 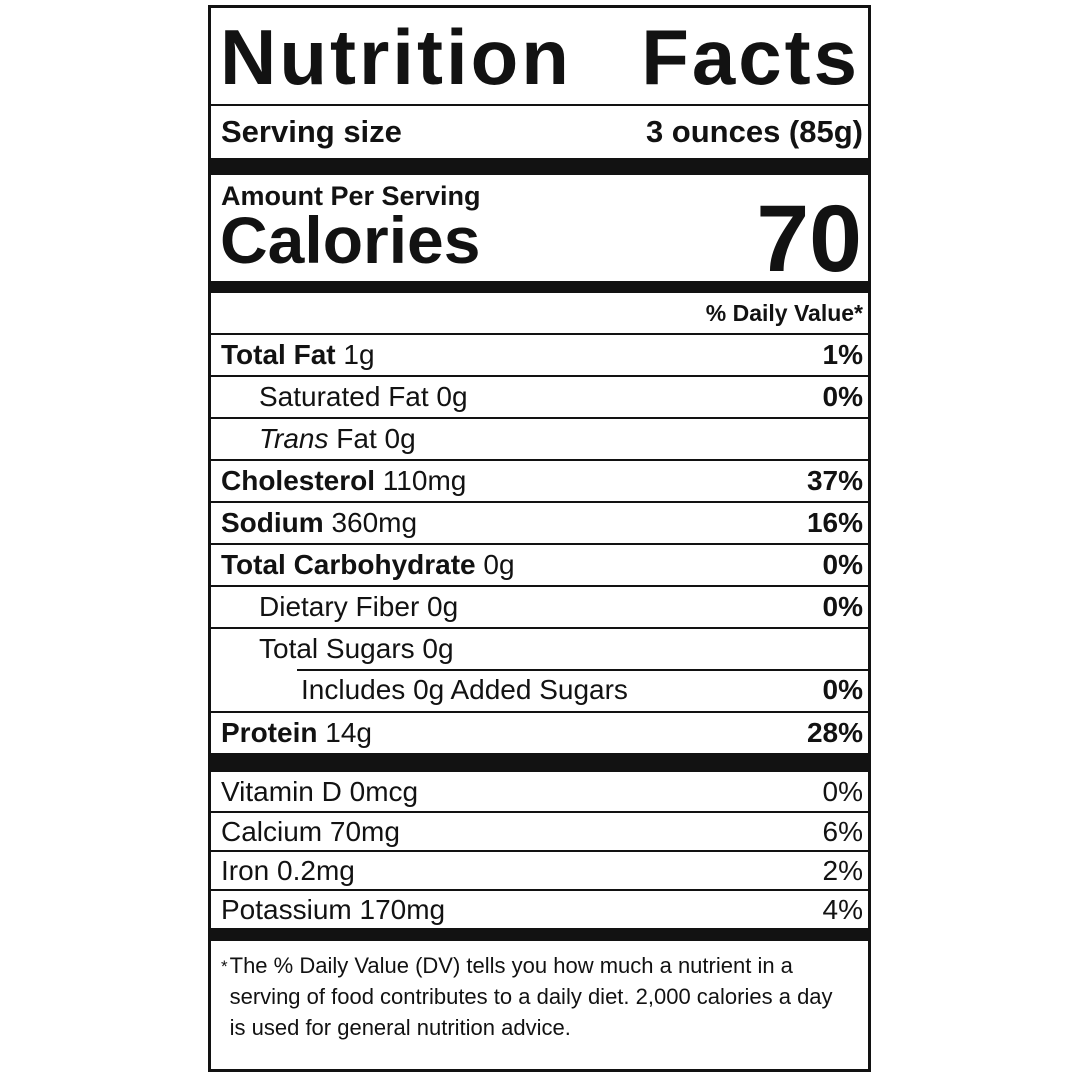 What do you see at coordinates (539, 732) in the screenshot?
I see `nutrient-row: Protein 14g 28%` at bounding box center [539, 732].